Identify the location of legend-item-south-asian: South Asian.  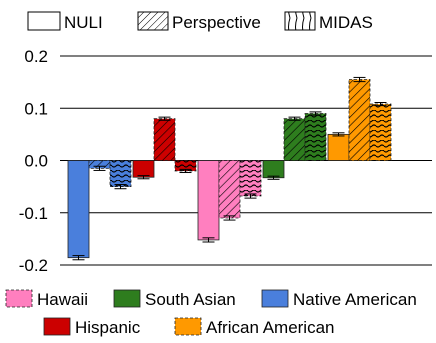
(174, 299).